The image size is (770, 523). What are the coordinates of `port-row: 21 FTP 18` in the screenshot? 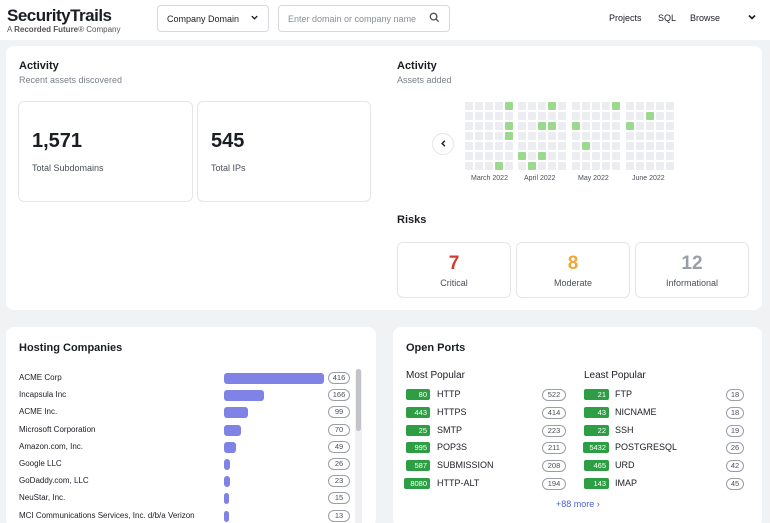 It's located at (577, 395).